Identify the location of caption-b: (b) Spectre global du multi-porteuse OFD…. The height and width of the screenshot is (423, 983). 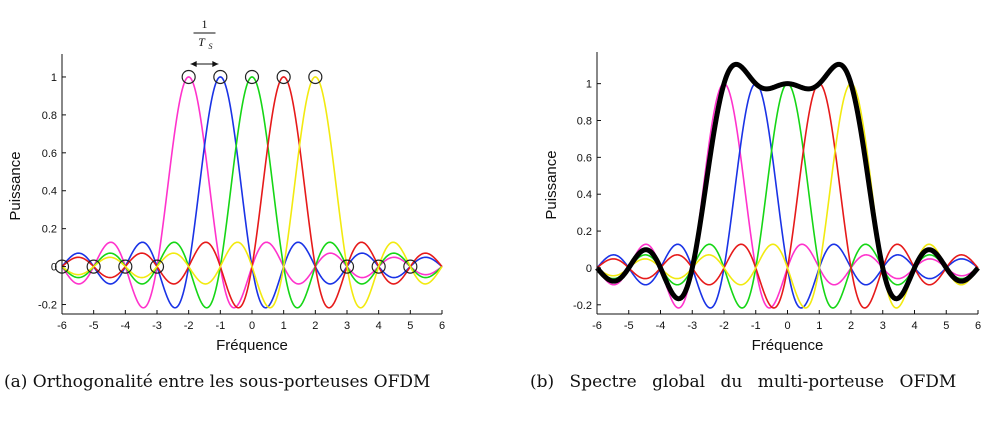
(743, 382).